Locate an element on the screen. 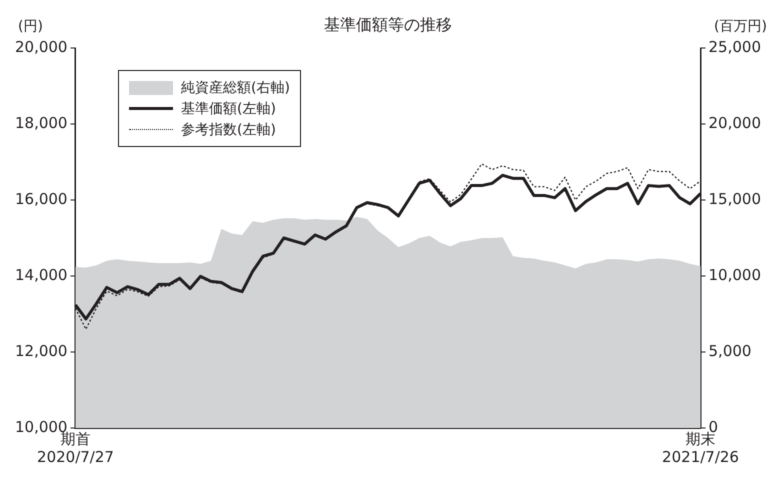  y2-tick-label: 15,000 is located at coordinates (735, 199).